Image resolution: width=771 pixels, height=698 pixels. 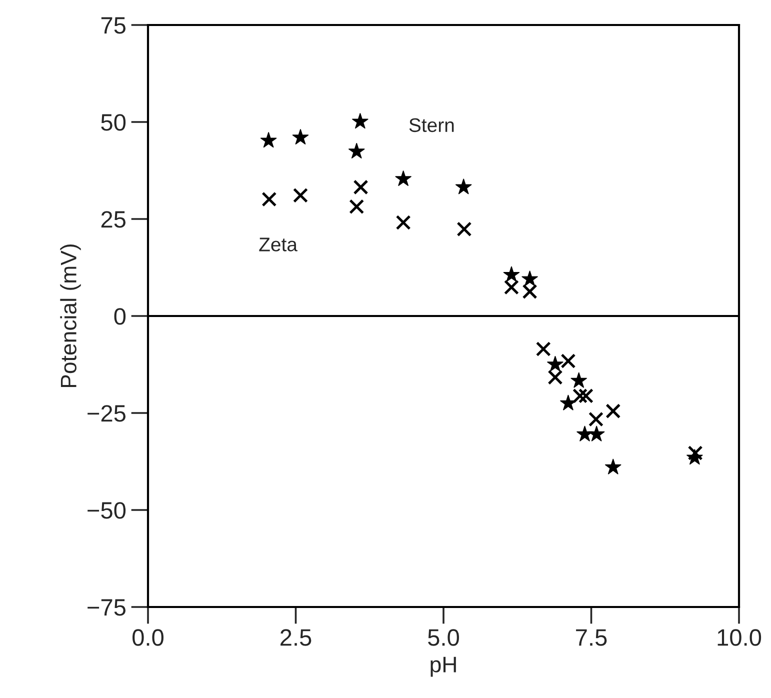 I want to click on y-tick-label: 0, so click(x=120, y=316).